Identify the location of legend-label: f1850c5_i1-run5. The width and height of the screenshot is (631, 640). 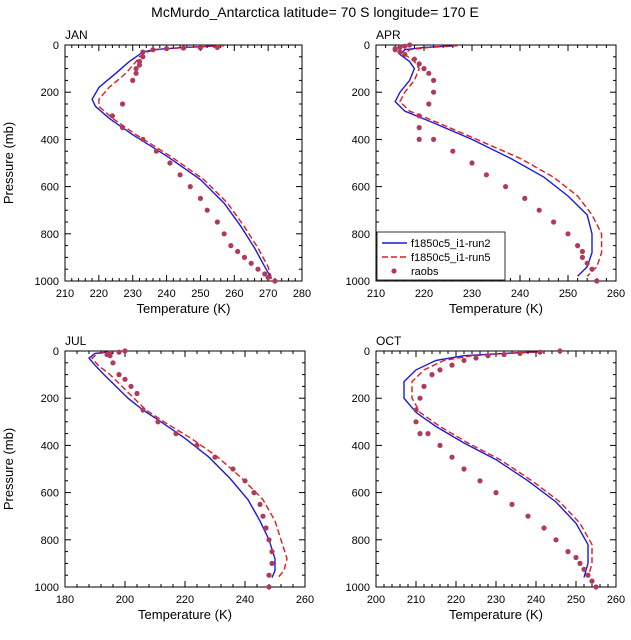
(451, 258).